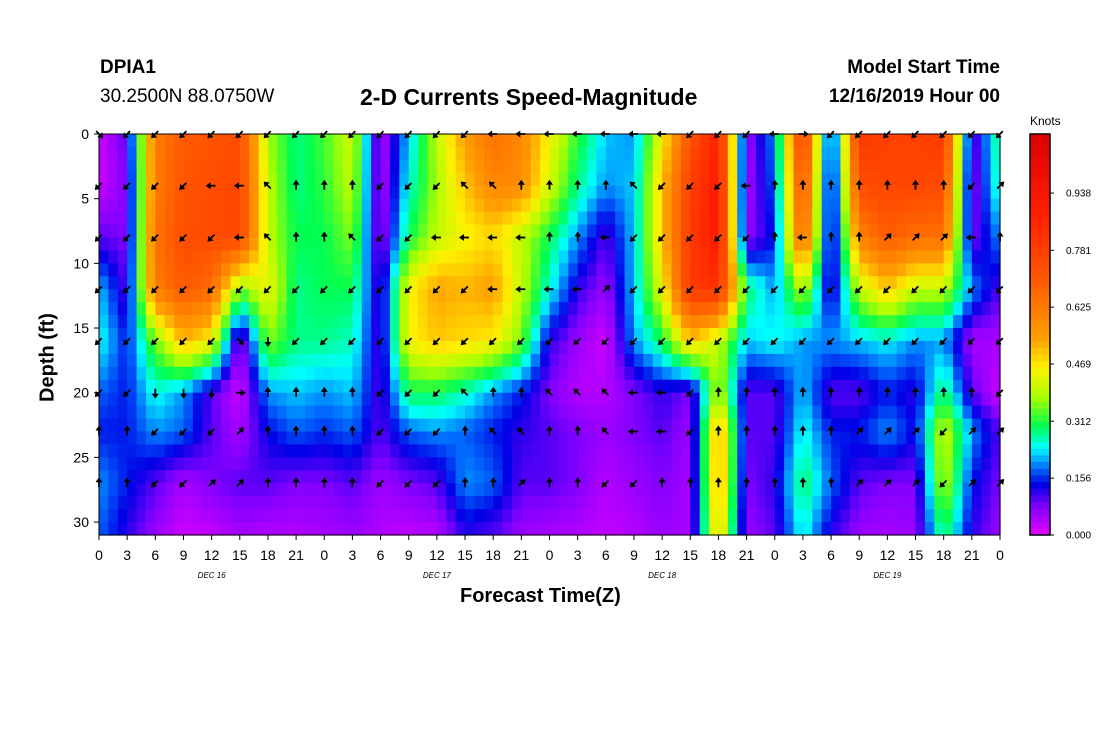  Describe the element at coordinates (187, 96) in the screenshot. I see `station-coordinates: 30.2500N 88.0750W` at that location.